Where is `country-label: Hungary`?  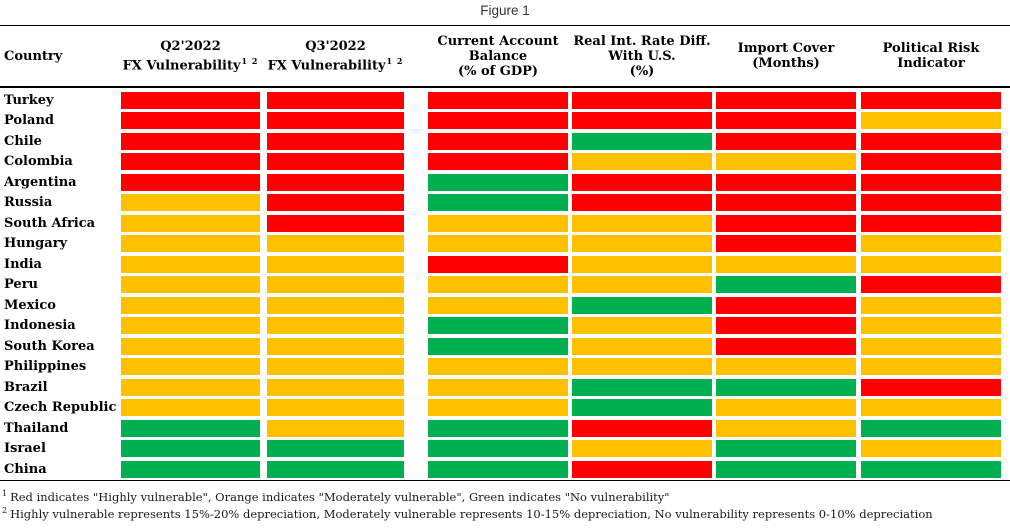
country-label: Hungary is located at coordinates (36, 244).